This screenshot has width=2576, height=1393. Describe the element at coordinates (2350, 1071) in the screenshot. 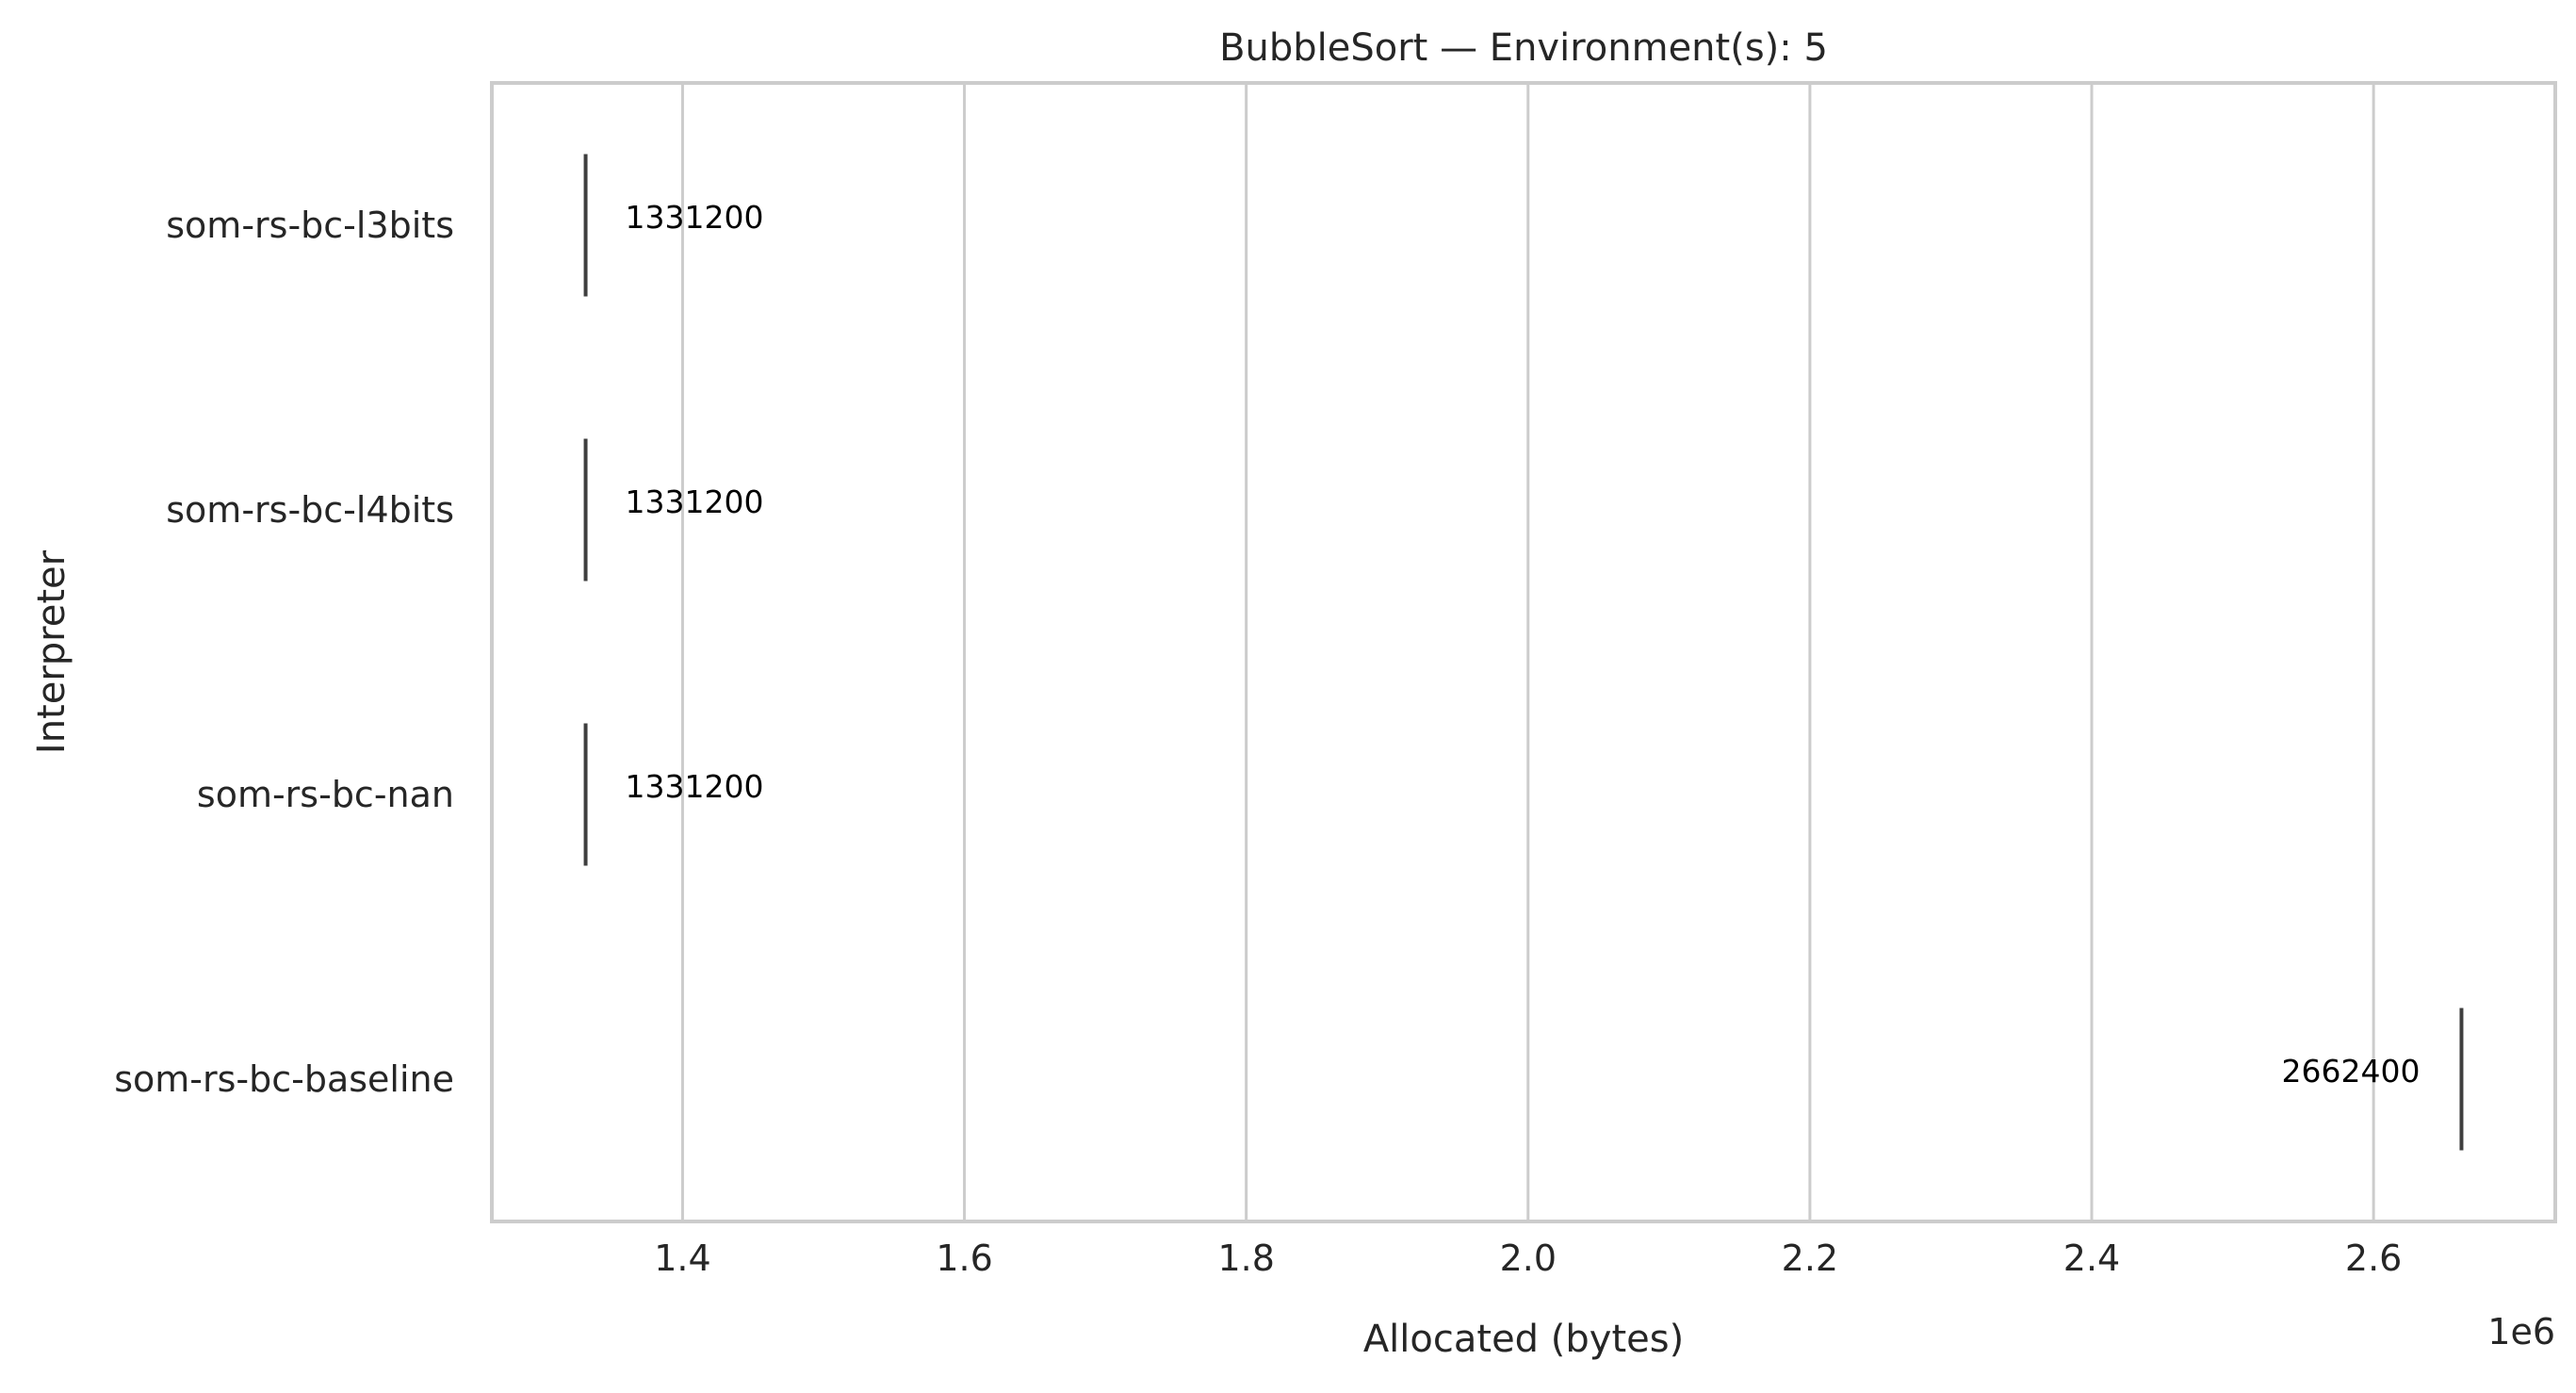

I see `data-label: 2662400` at that location.